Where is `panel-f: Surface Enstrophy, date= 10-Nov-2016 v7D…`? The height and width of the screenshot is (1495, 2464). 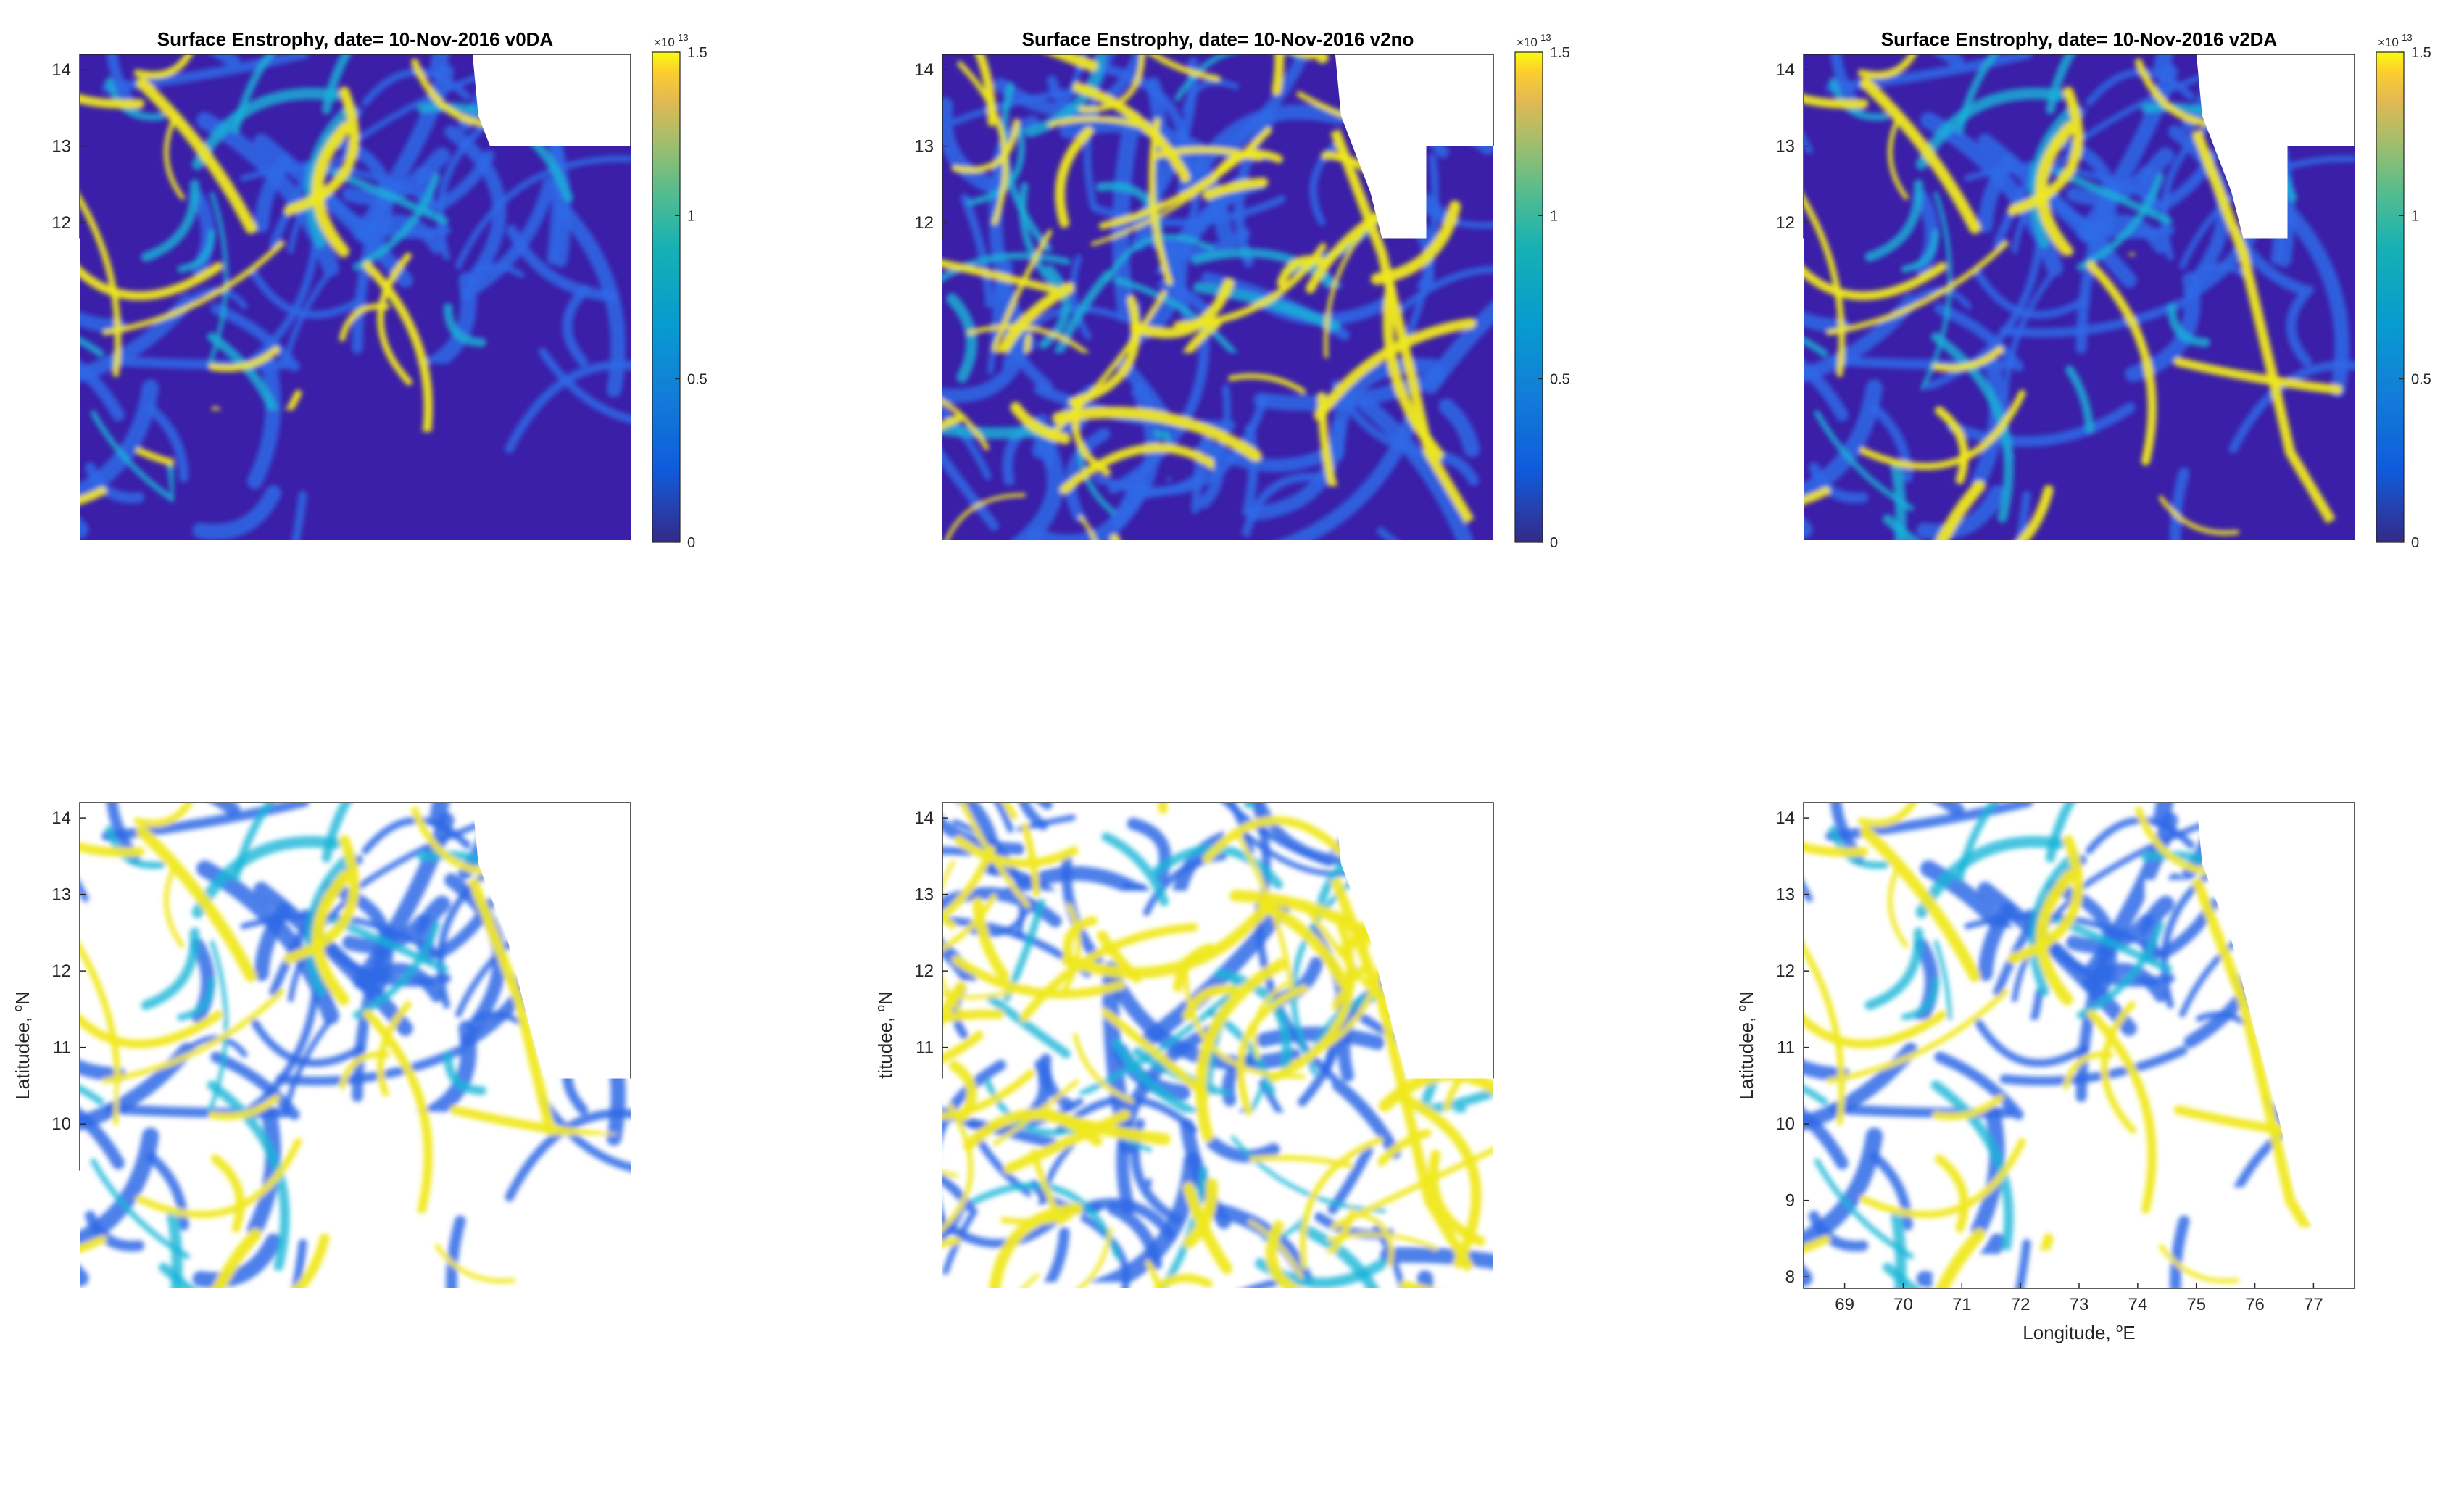
panel-f: Surface Enstrophy, date= 10-Nov-2016 v7D… is located at coordinates (2094, 1132).